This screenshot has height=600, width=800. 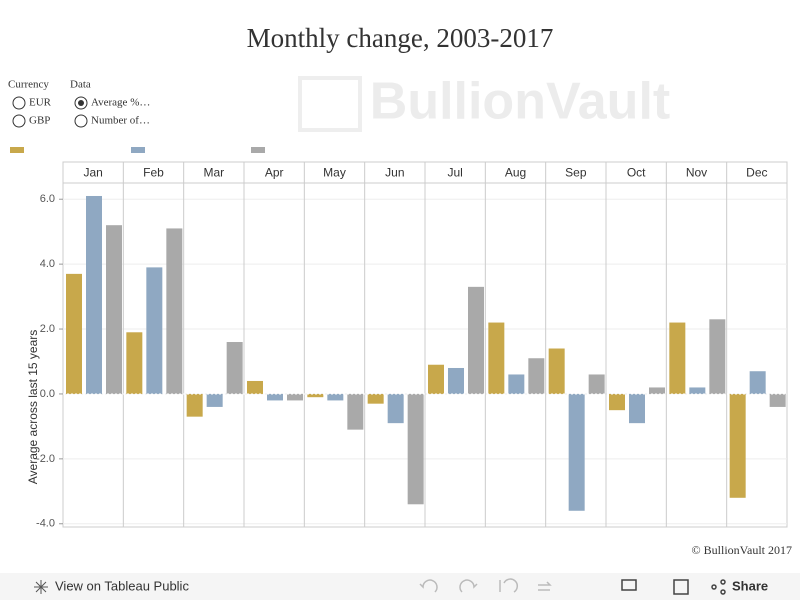 I want to click on radio-label: GBP, so click(x=39, y=121).